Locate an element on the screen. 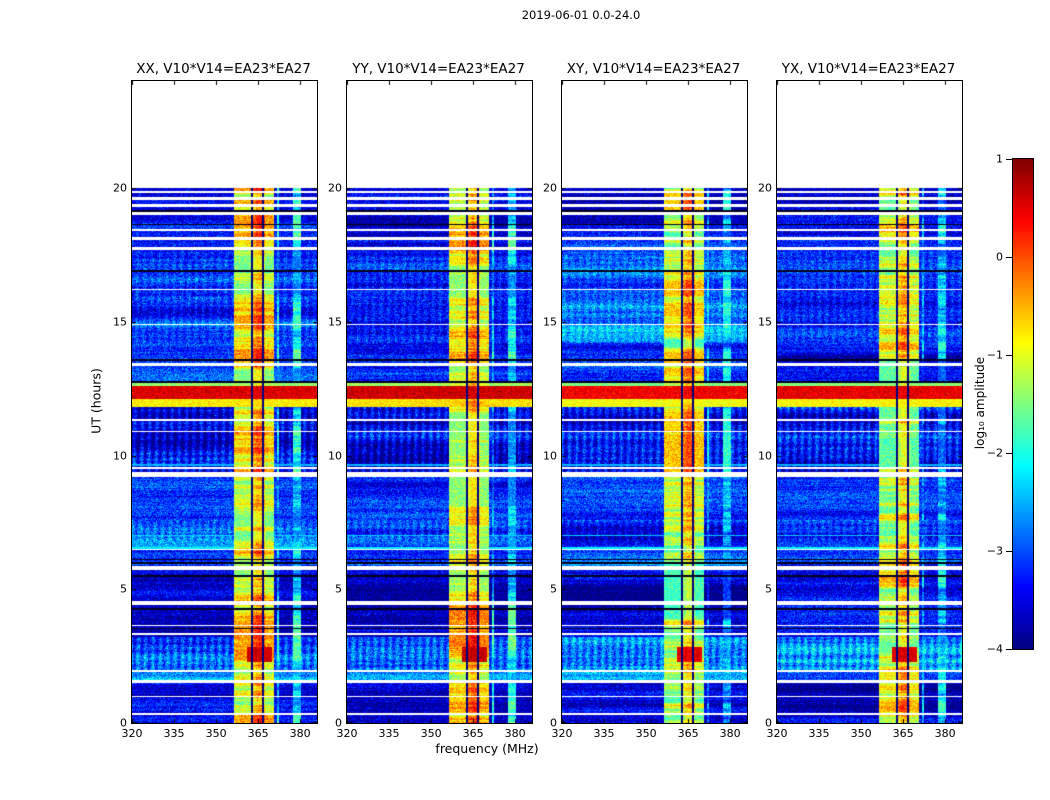  colorbar-canvas is located at coordinates (1023, 404).